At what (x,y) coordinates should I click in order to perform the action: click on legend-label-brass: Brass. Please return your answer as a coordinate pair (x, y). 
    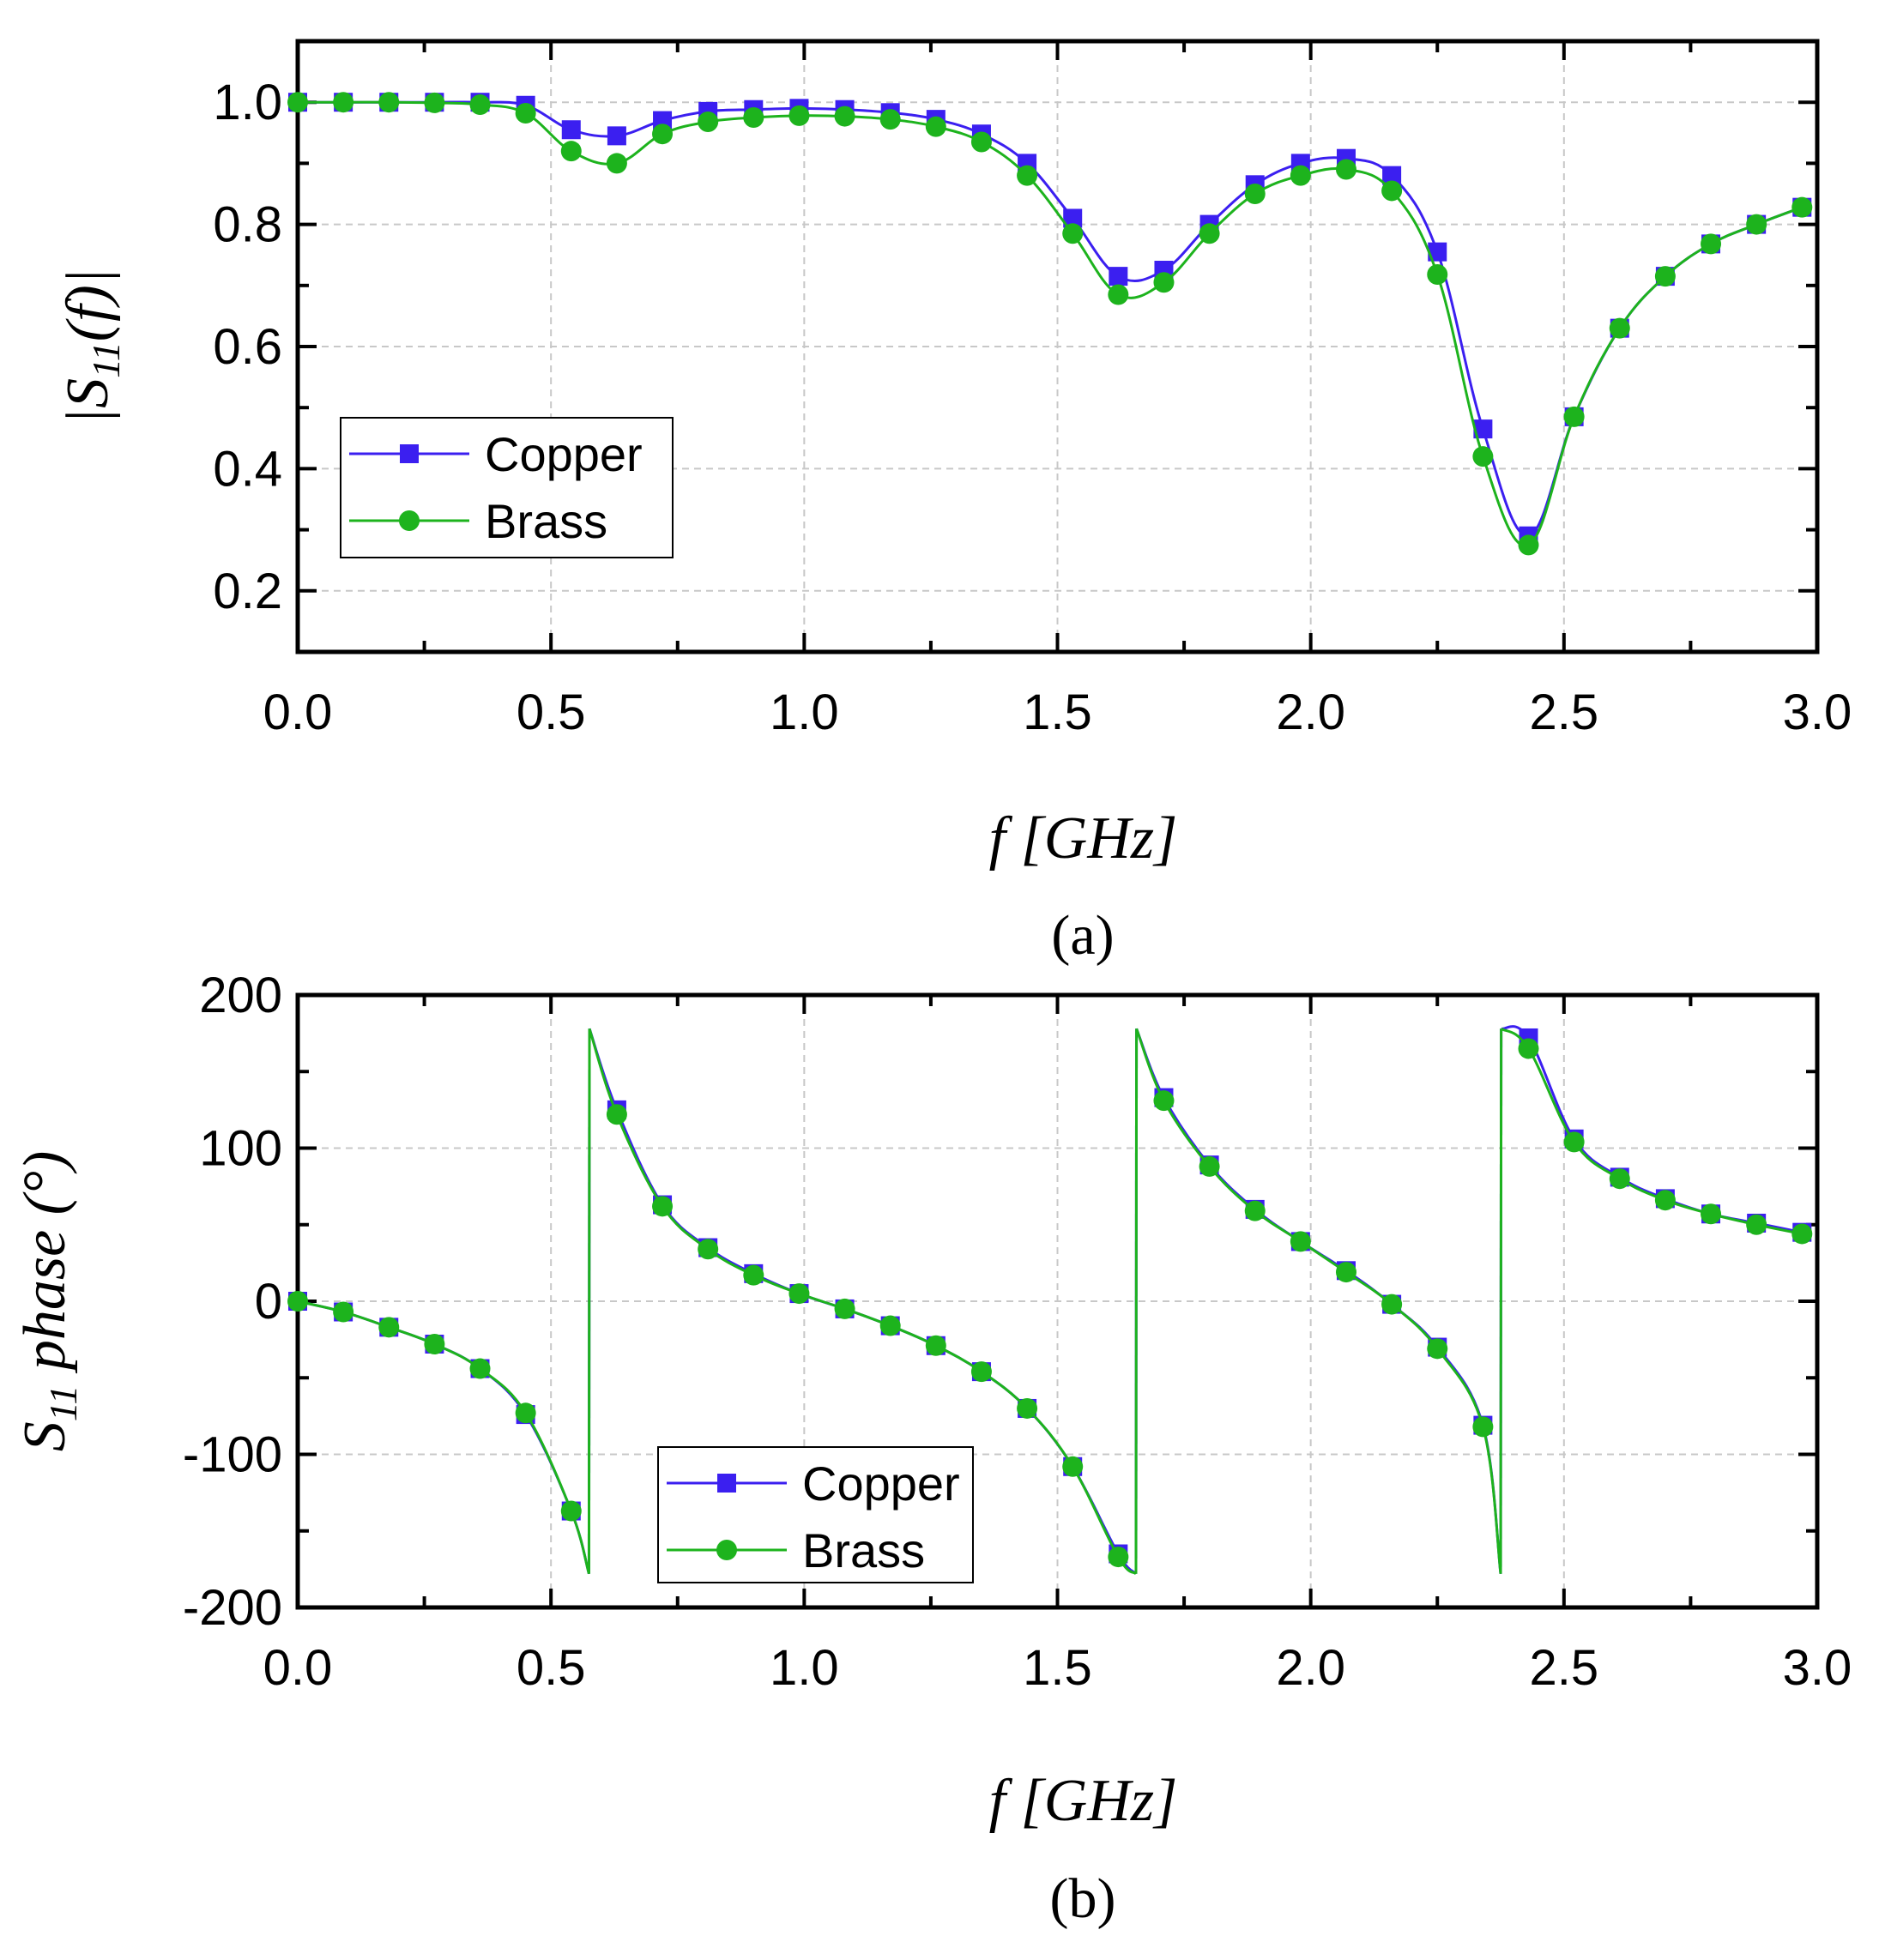
    Looking at the image, I should click on (546, 521).